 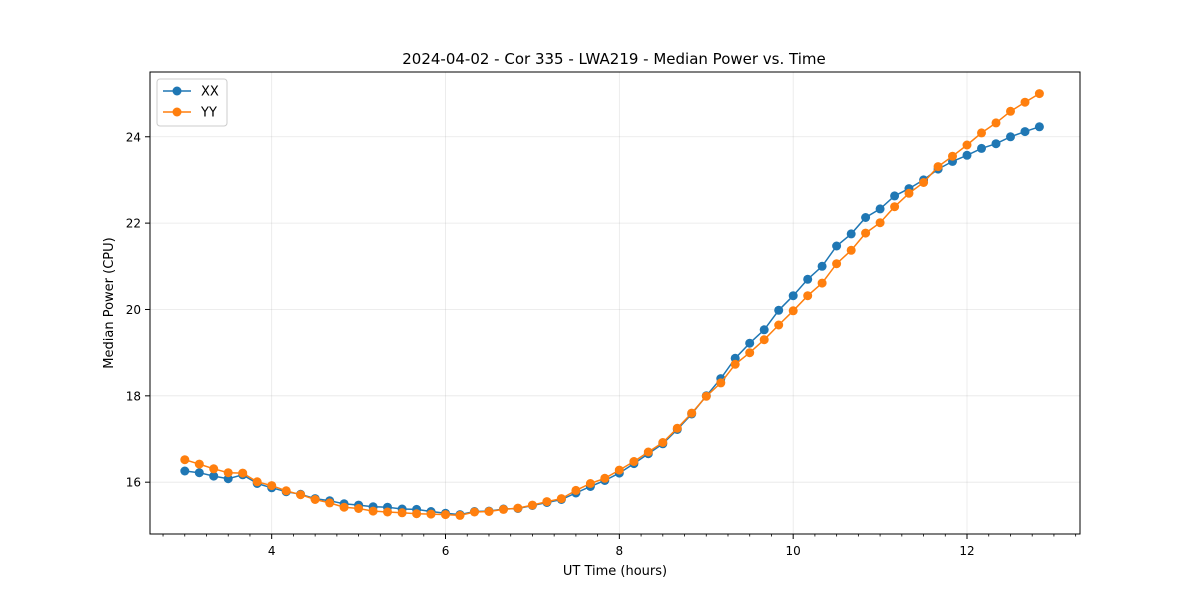 I want to click on y-tick-label: 18, so click(x=133, y=396).